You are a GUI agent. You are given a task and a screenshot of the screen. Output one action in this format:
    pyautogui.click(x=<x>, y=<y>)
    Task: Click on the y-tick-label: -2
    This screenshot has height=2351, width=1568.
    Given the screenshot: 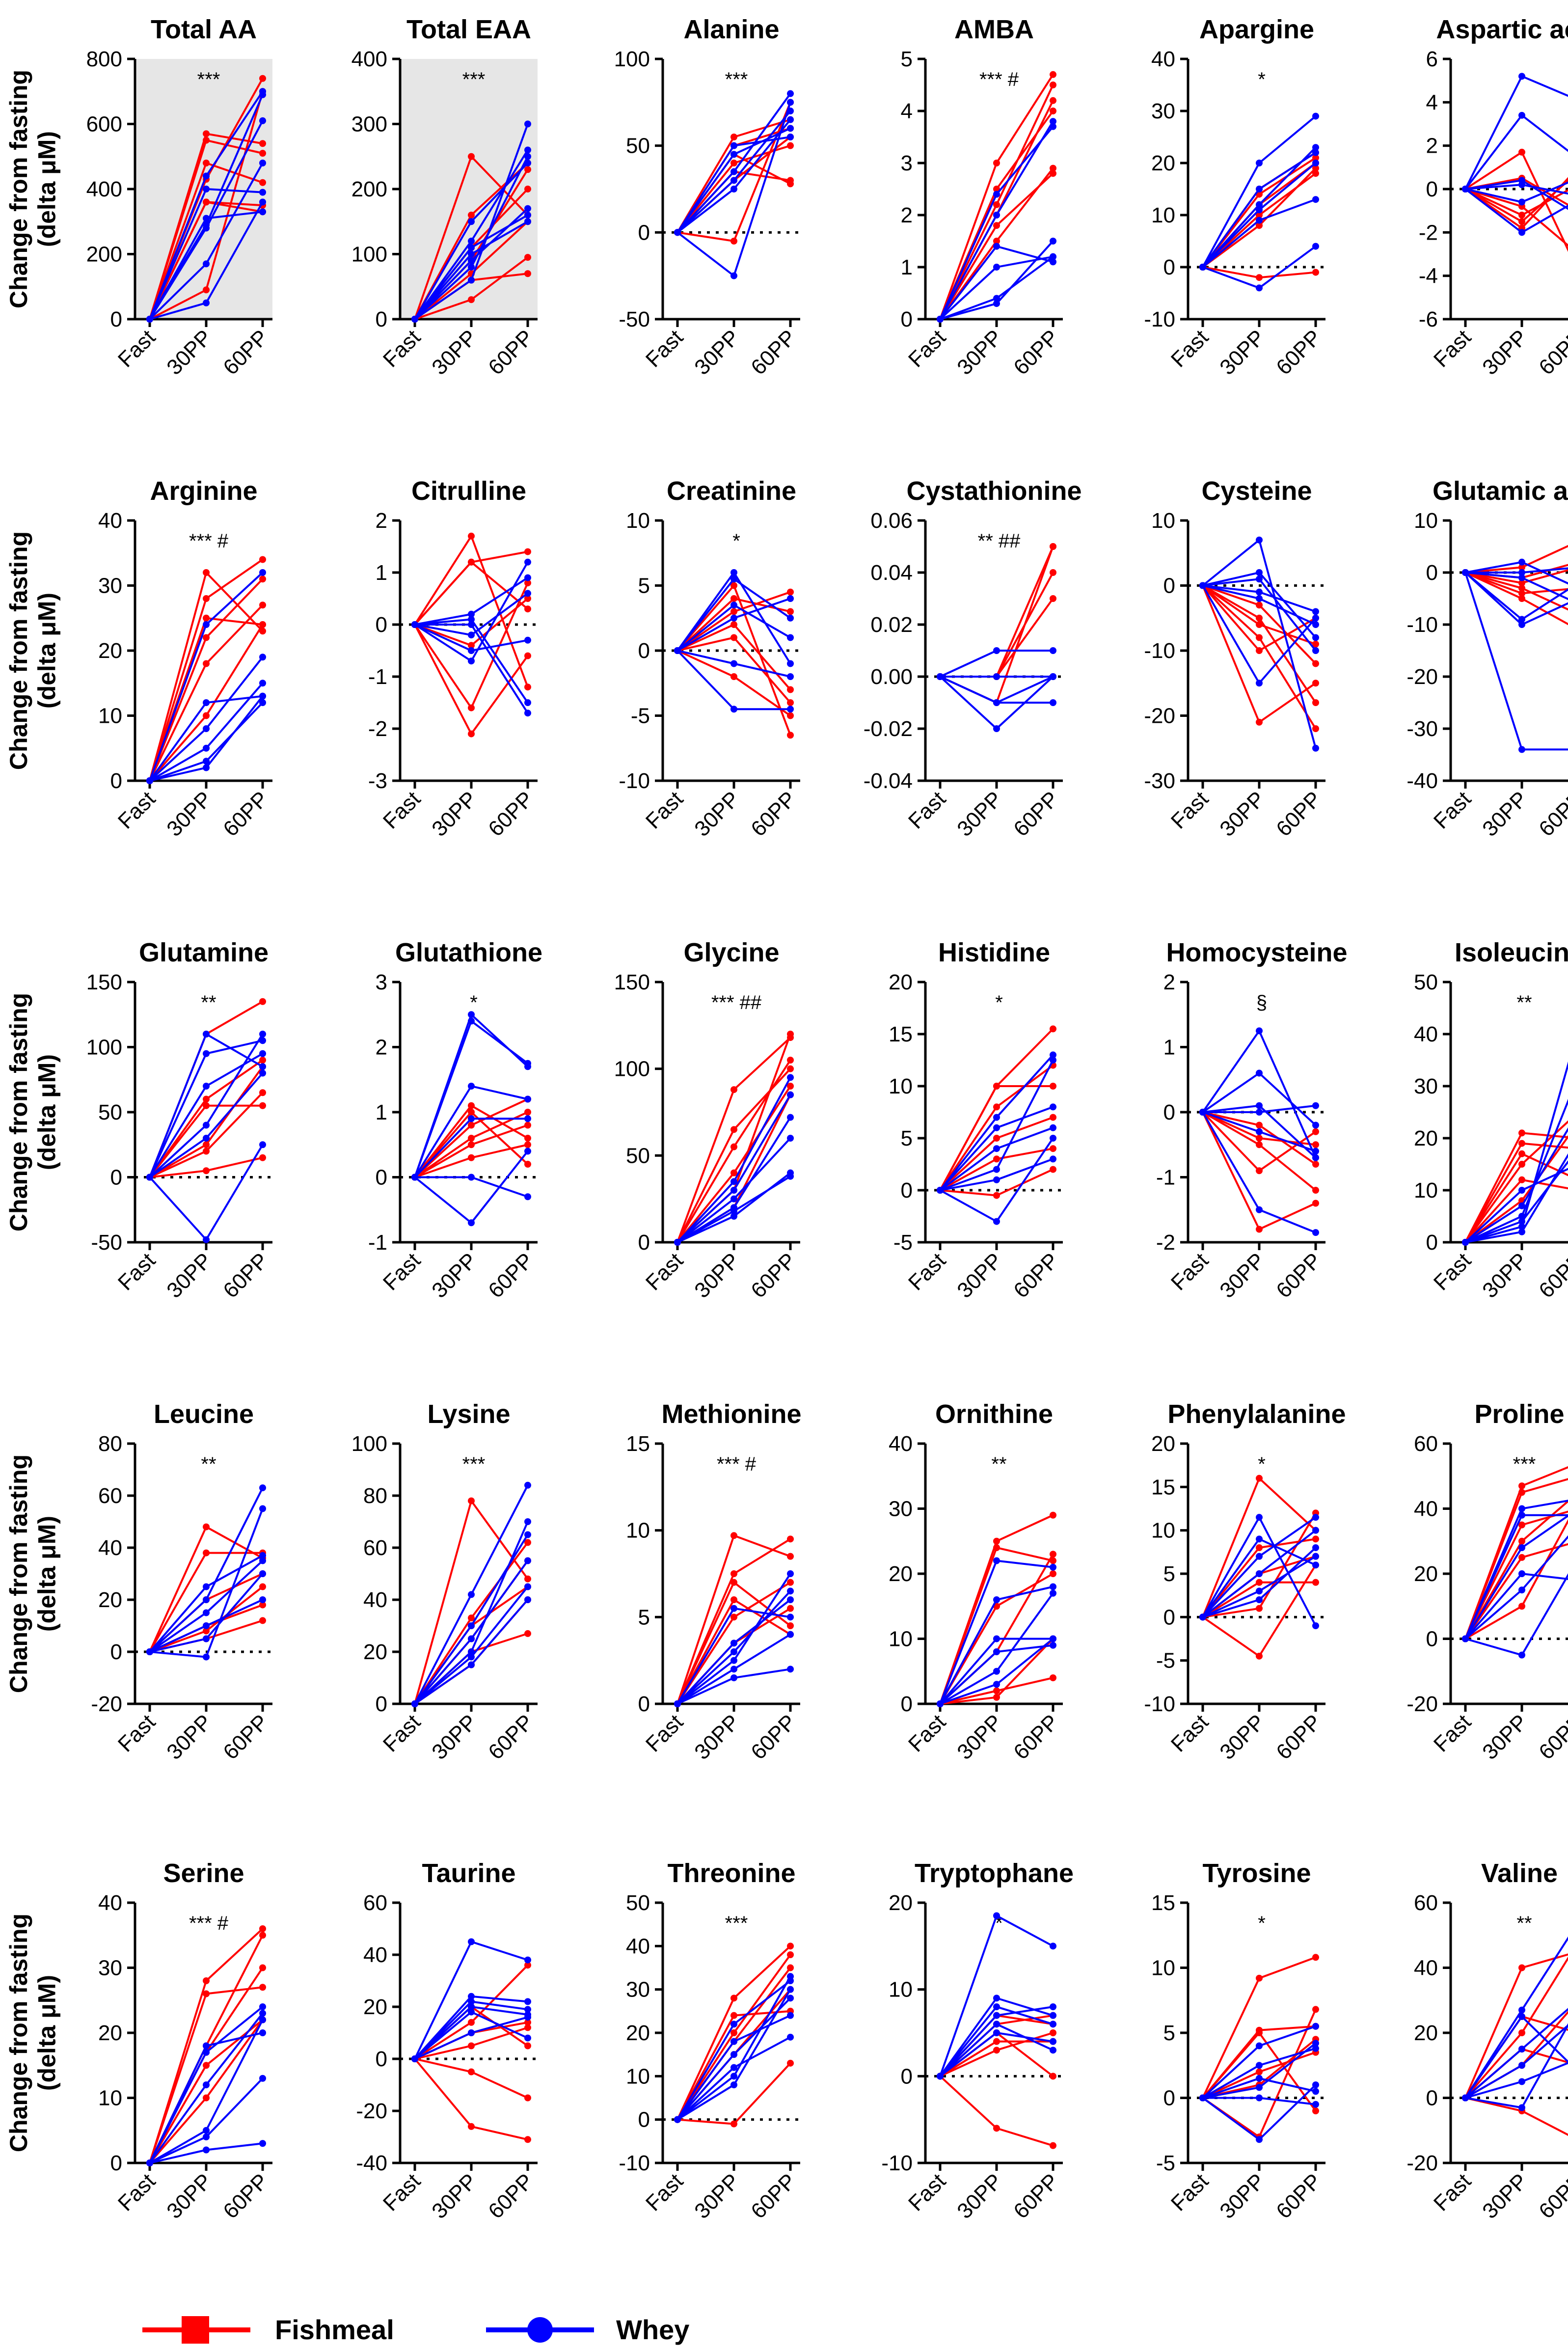 What is the action you would take?
    pyautogui.click(x=1165, y=1243)
    